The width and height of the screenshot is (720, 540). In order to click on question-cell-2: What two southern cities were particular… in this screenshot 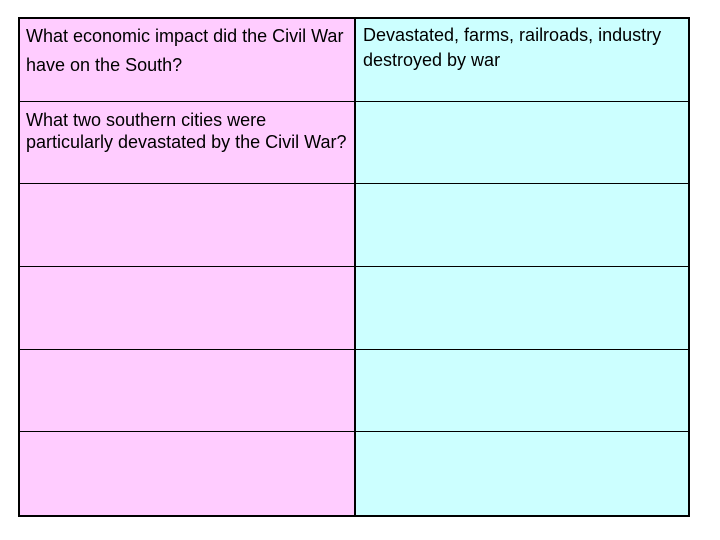, I will do `click(188, 143)`.